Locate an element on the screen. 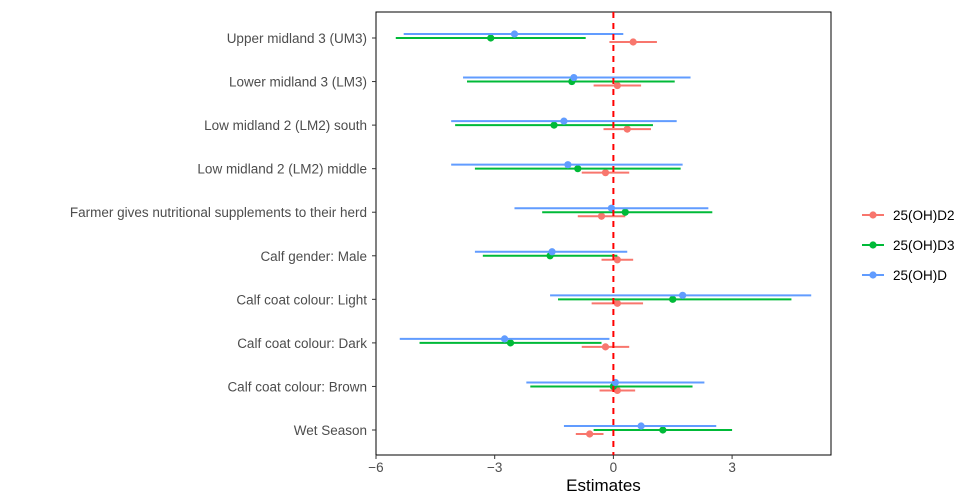  series-group is located at coordinates (616, 238).